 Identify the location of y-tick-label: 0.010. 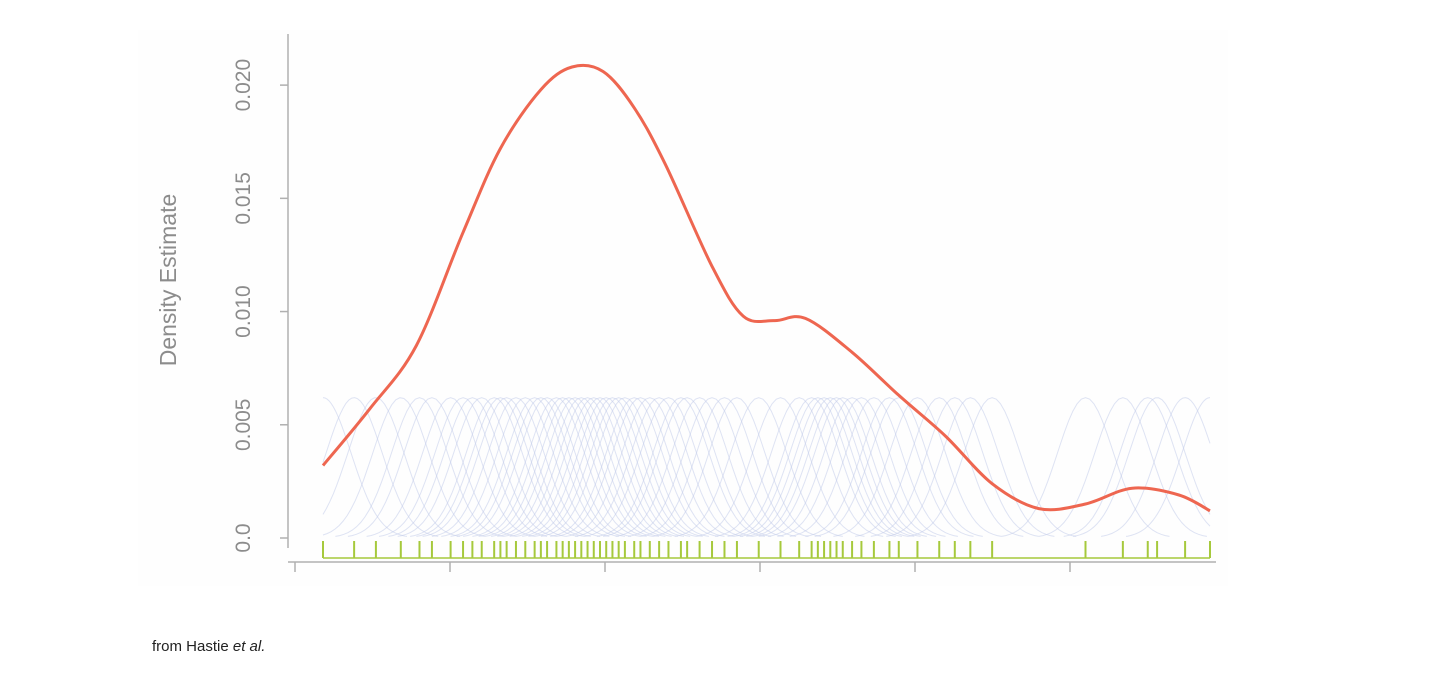
(243, 311).